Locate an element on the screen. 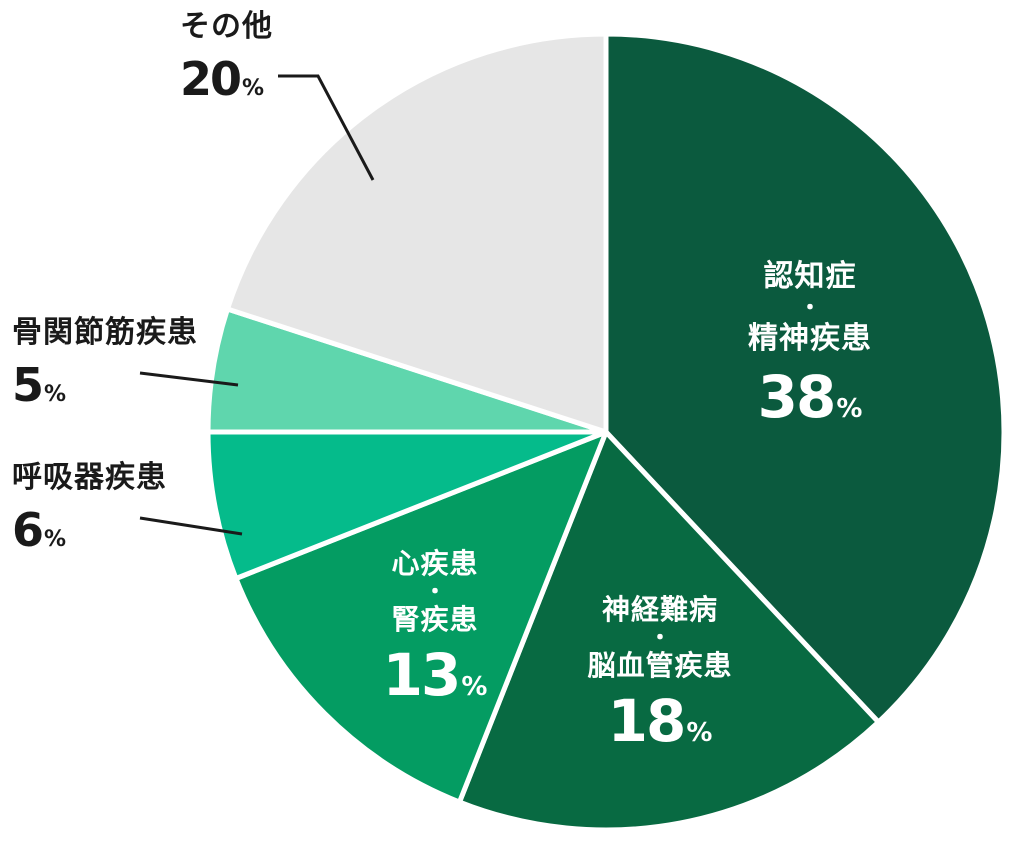 The image size is (1024, 858). slice-label-dementia-mental: 認知症 ・ 精神疾患 38% is located at coordinates (810, 343).